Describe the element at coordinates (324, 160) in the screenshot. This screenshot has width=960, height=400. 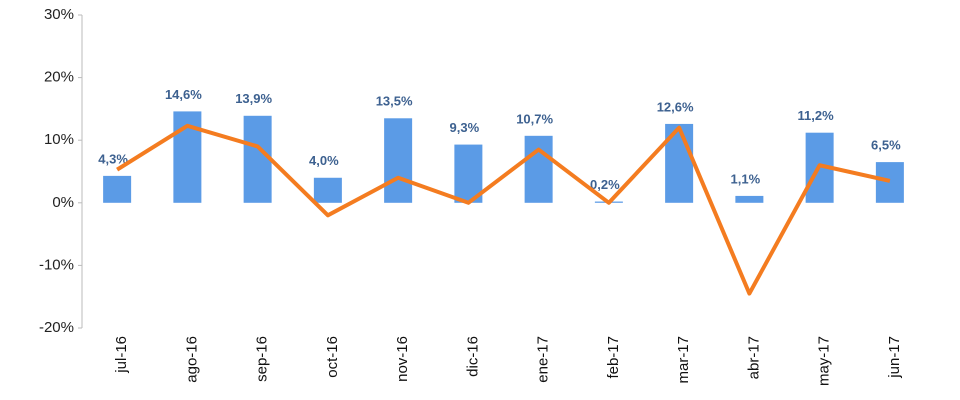
I see `data-label: 4,0%` at that location.